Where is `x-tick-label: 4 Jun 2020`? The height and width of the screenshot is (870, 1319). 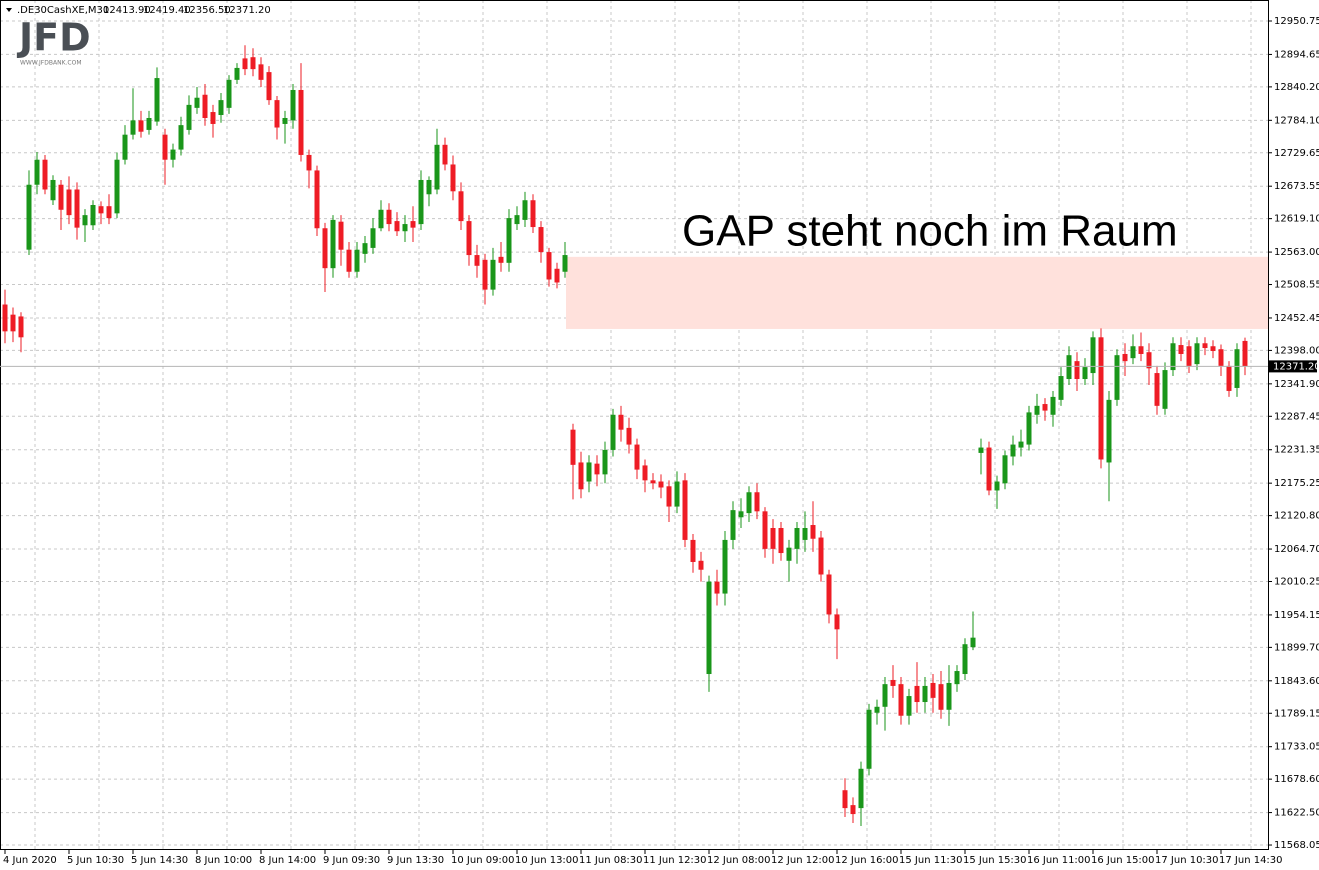
x-tick-label: 4 Jun 2020 is located at coordinates (30, 860).